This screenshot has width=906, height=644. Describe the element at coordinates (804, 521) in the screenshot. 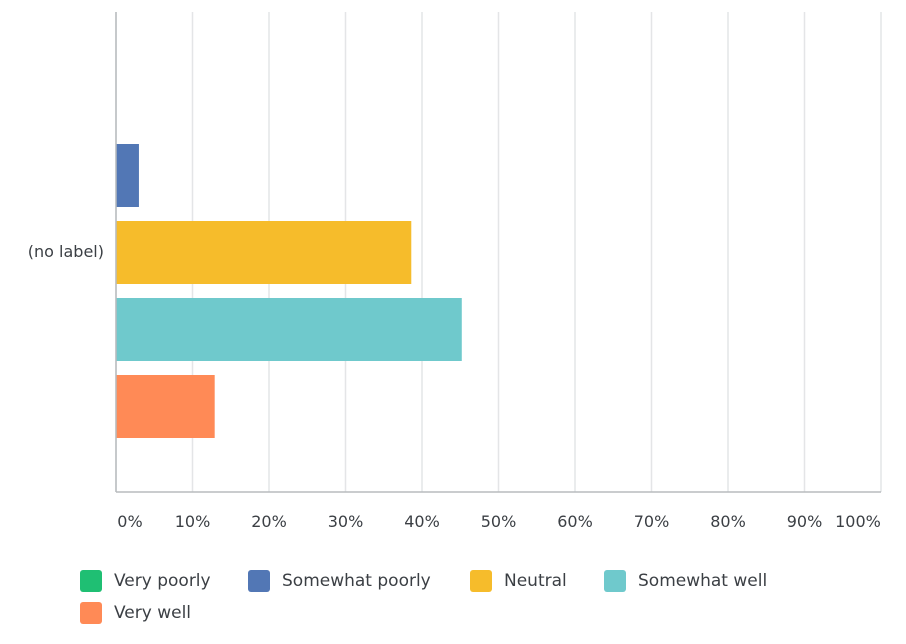

I see `x-tick-label: 90%` at that location.